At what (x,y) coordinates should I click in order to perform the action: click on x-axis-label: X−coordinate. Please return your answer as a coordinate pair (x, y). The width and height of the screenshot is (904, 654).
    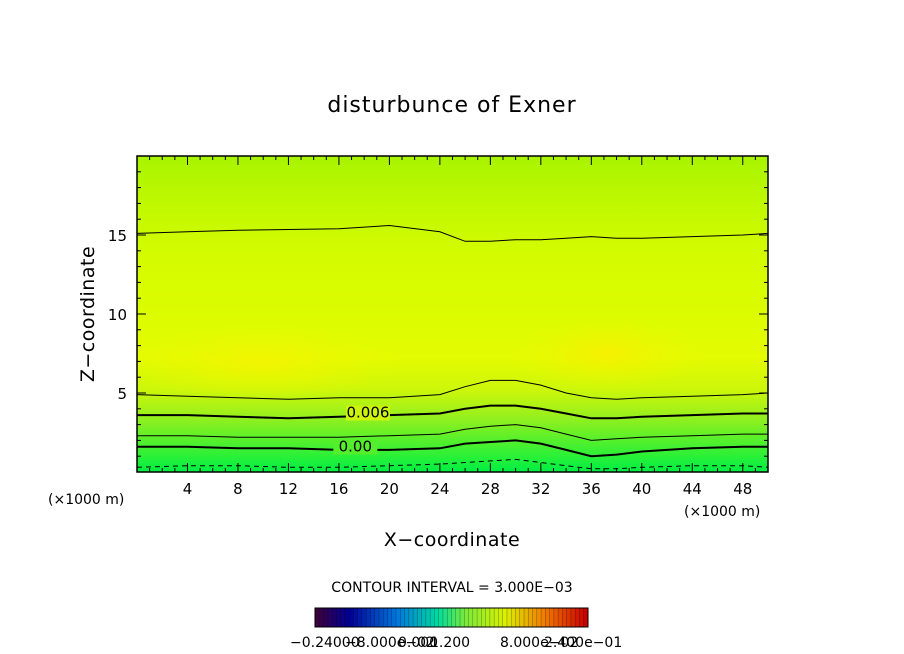
    Looking at the image, I should click on (452, 540).